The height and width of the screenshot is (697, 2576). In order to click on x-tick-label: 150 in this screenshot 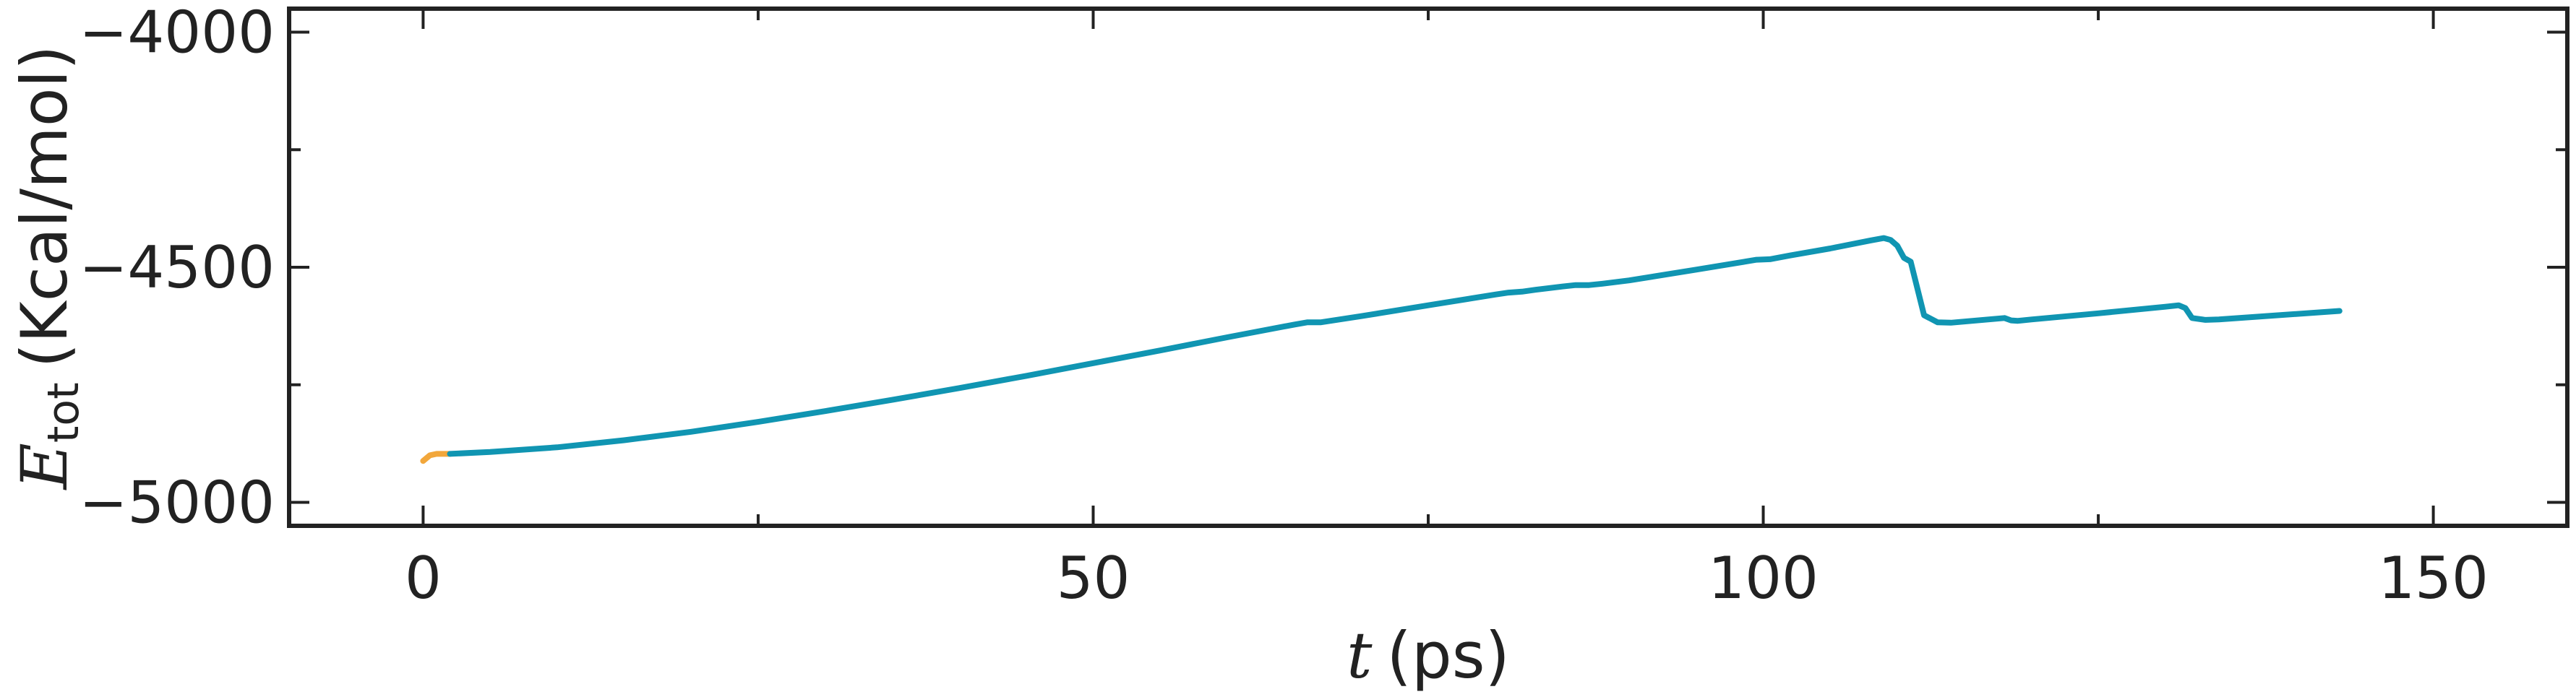, I will do `click(2434, 578)`.